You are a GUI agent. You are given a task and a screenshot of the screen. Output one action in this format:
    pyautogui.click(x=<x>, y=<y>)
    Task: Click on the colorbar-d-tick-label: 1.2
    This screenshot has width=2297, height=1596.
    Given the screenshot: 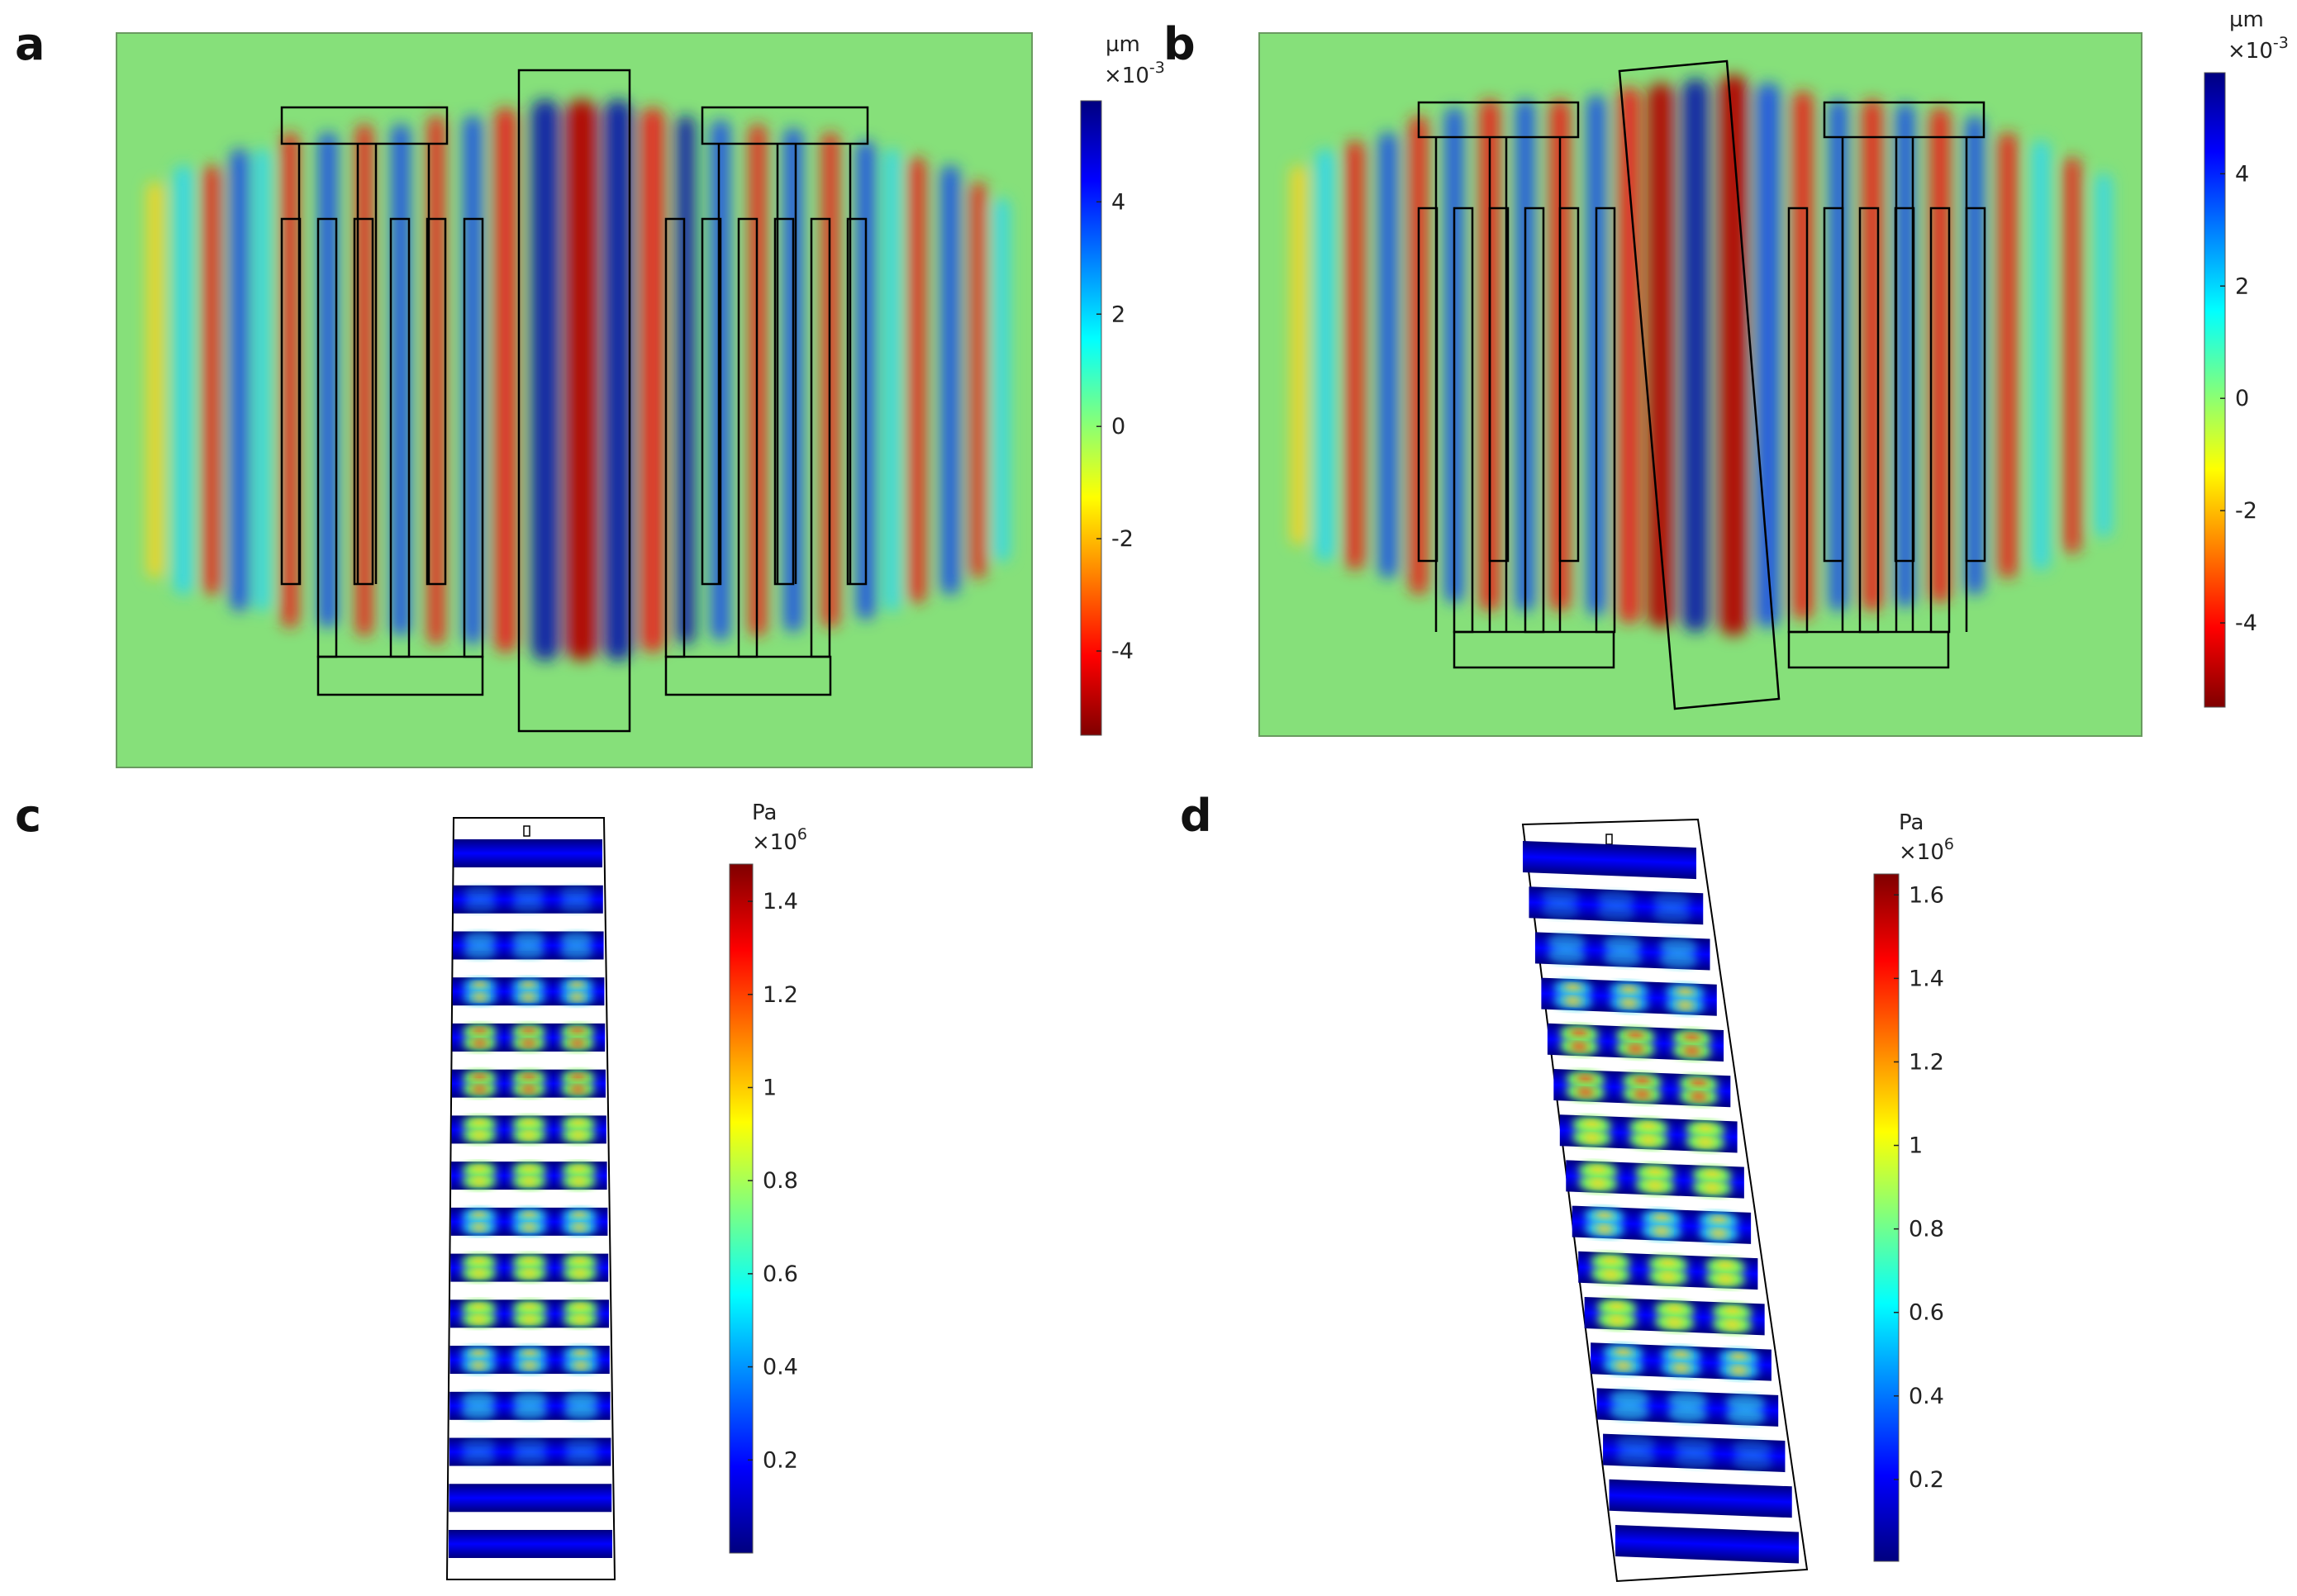 What is the action you would take?
    pyautogui.click(x=1927, y=1062)
    